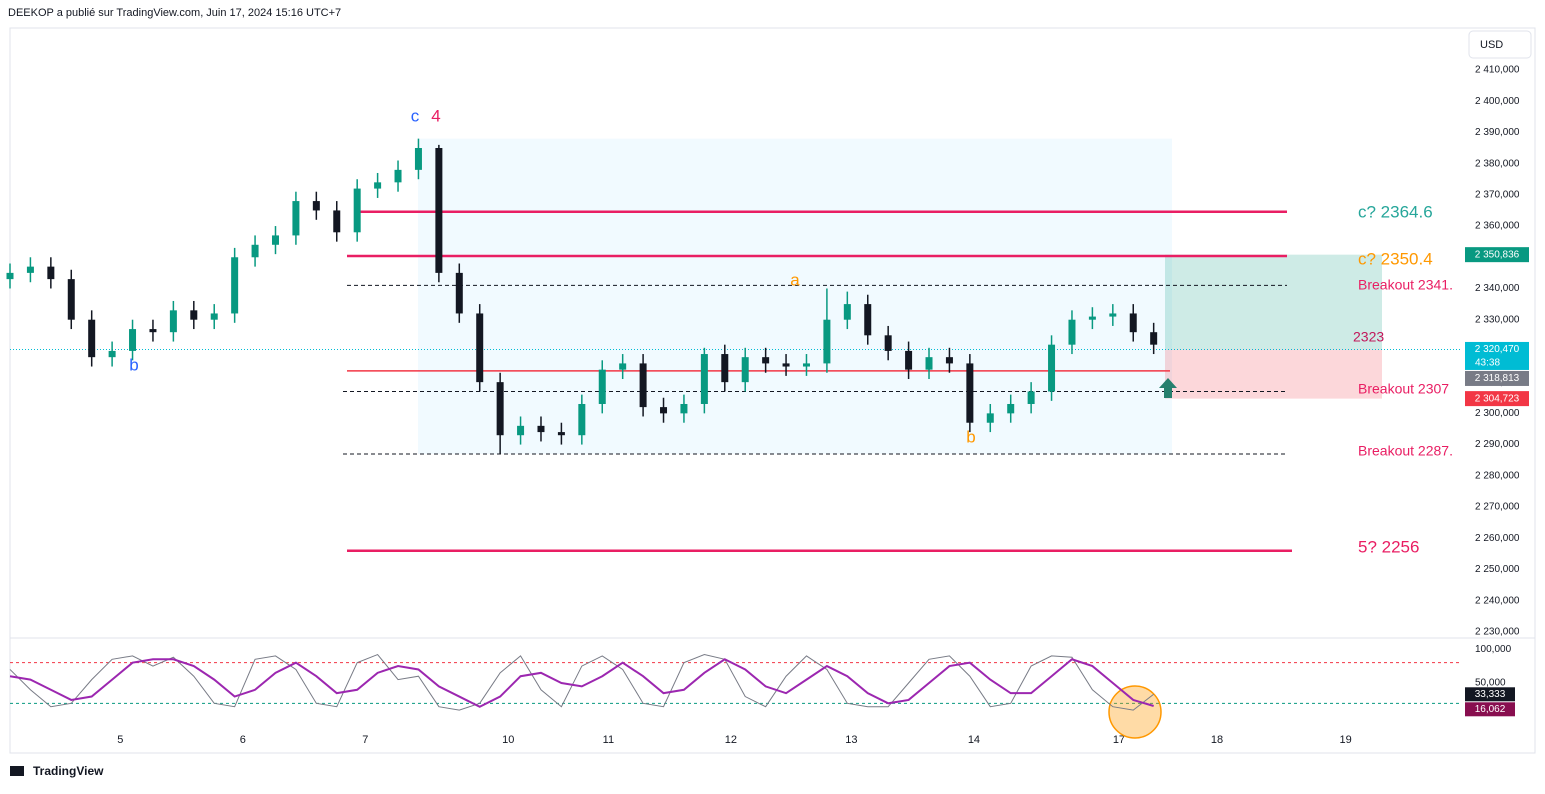  Describe the element at coordinates (851, 740) in the screenshot. I see `x-tick-label: 13` at that location.